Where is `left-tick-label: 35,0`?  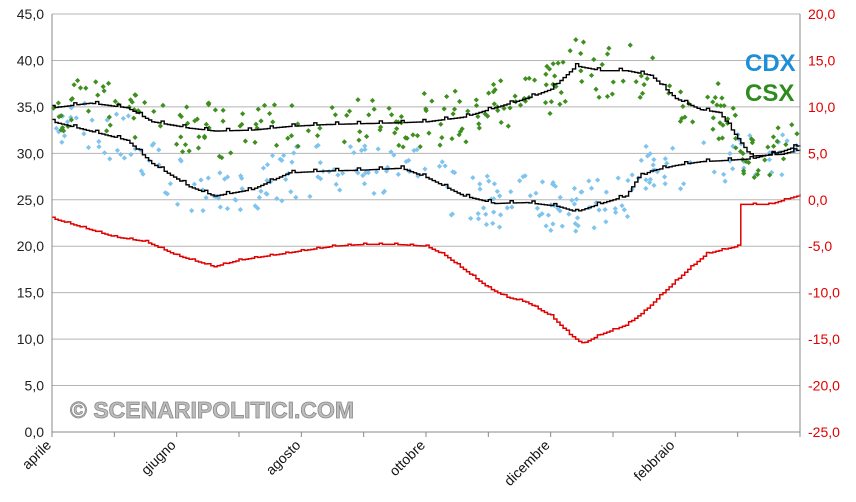 left-tick-label: 35,0 is located at coordinates (30, 107).